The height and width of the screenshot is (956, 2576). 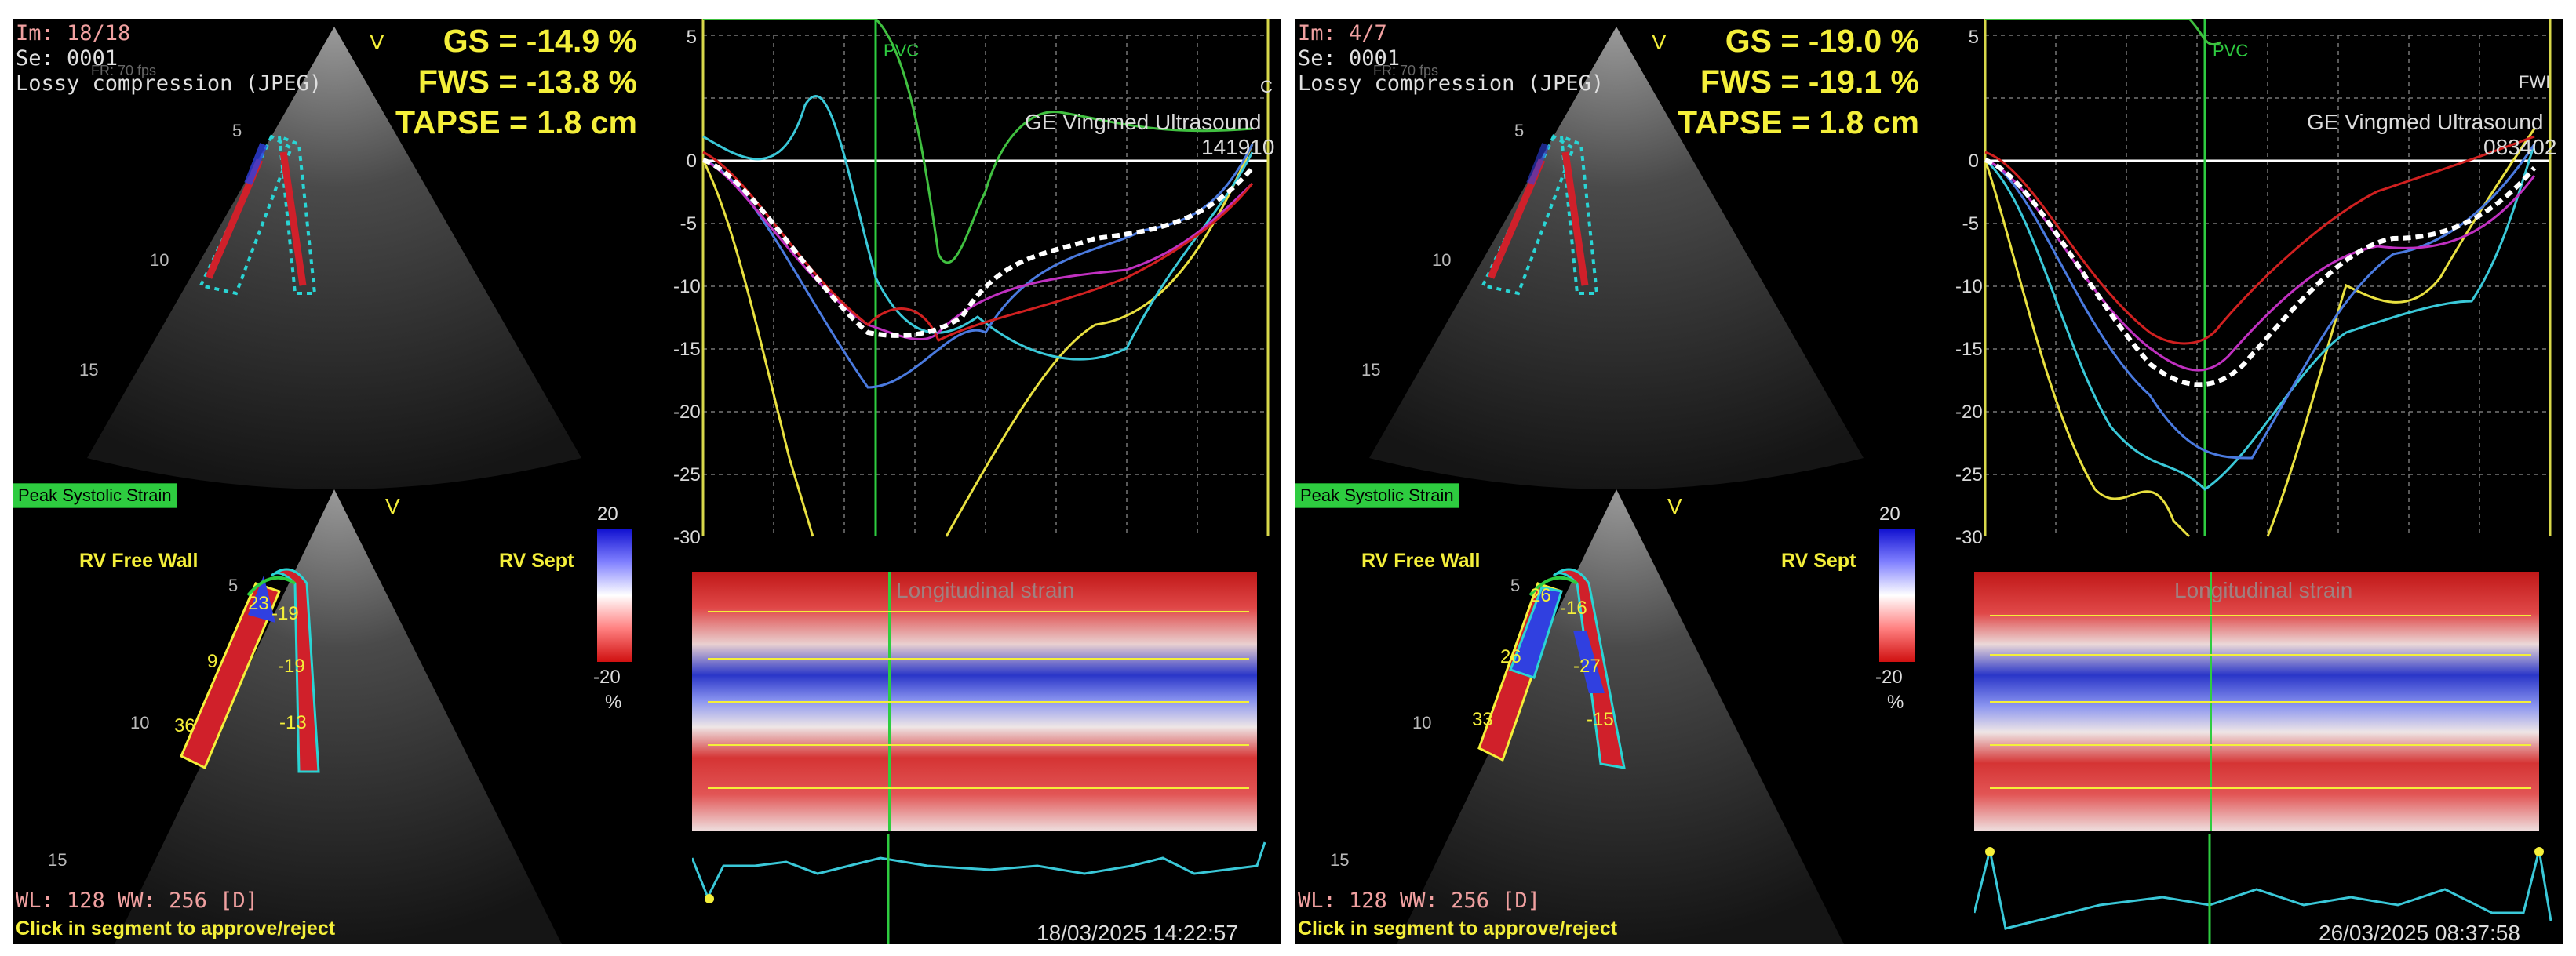 I want to click on lower-depth-mark-10: 10, so click(x=1422, y=722).